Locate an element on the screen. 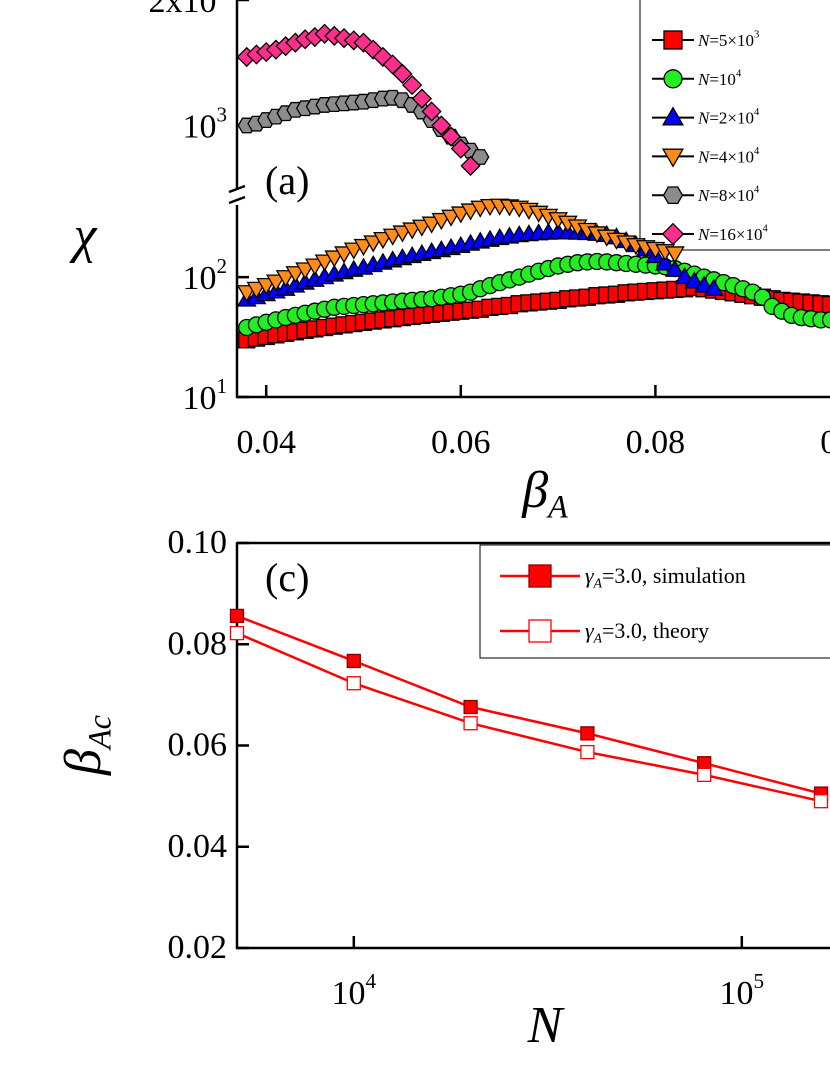 This screenshot has width=830, height=1075. panel-label: (a) is located at coordinates (287, 180).